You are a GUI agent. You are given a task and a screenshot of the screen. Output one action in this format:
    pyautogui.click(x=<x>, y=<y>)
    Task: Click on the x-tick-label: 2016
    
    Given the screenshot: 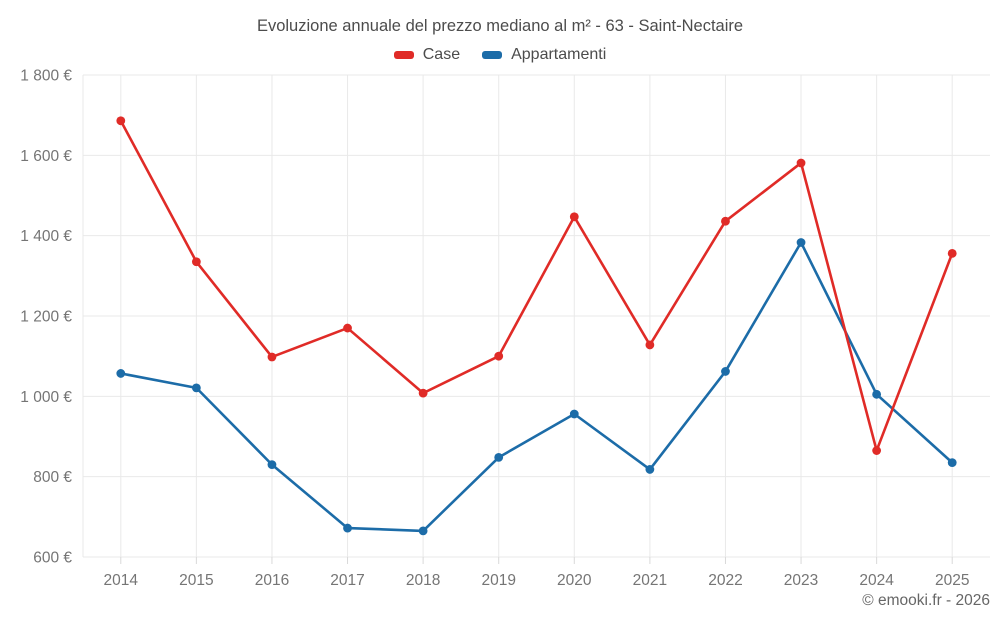 What is the action you would take?
    pyautogui.click(x=272, y=580)
    